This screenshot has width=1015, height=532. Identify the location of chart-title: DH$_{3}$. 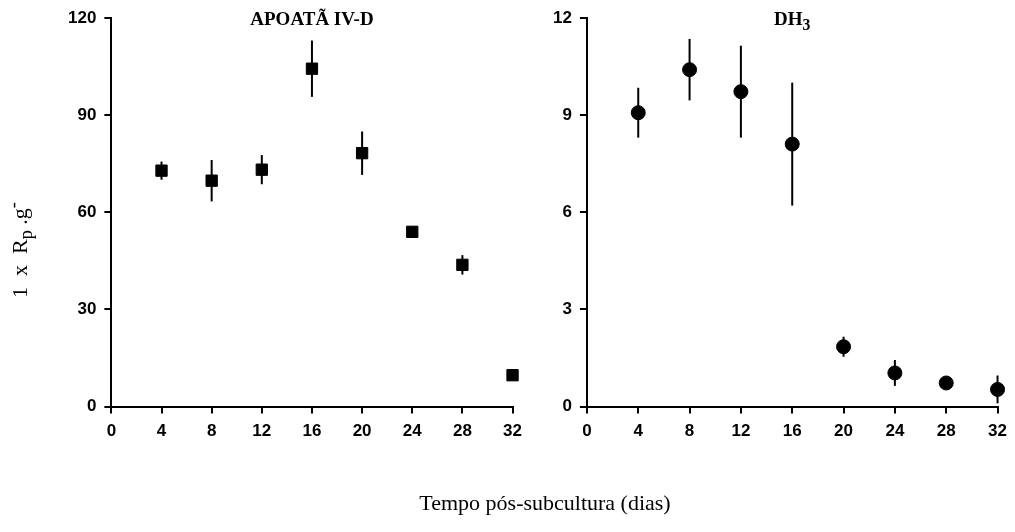
(792, 21).